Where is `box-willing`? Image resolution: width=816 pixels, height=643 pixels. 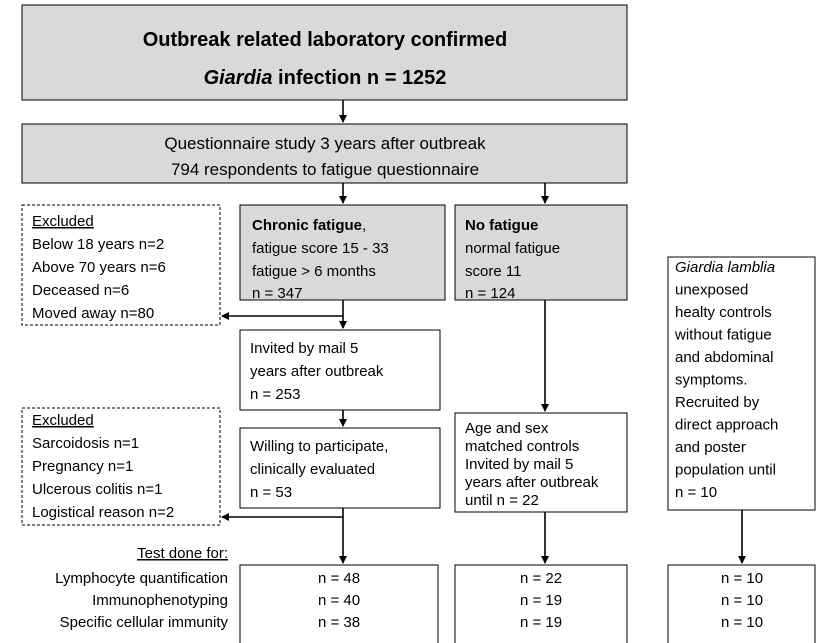
box-willing is located at coordinates (340, 468).